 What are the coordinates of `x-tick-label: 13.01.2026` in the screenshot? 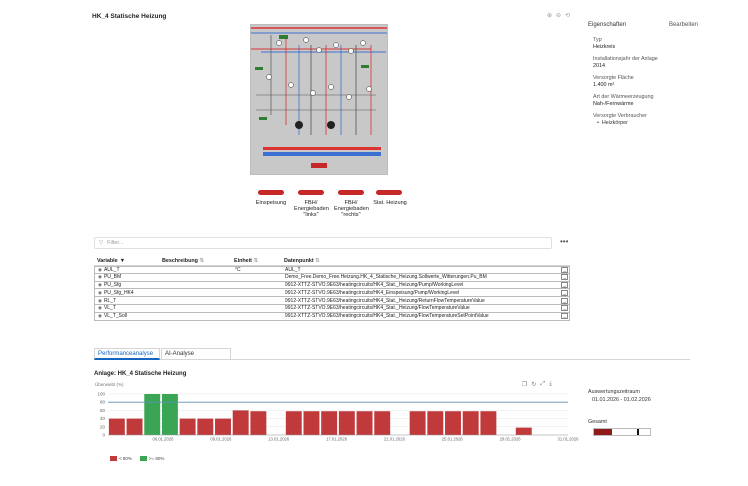 It's located at (279, 439).